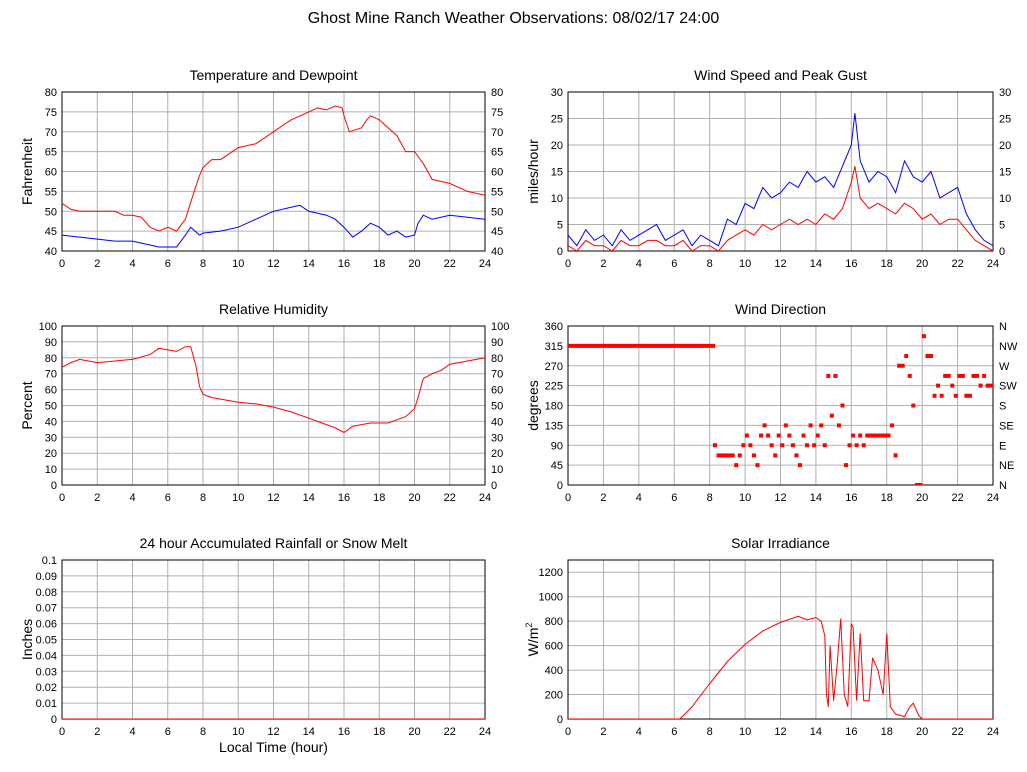 Image resolution: width=1027 pixels, height=772 pixels. I want to click on y-tick-label: 0.07, so click(46, 609).